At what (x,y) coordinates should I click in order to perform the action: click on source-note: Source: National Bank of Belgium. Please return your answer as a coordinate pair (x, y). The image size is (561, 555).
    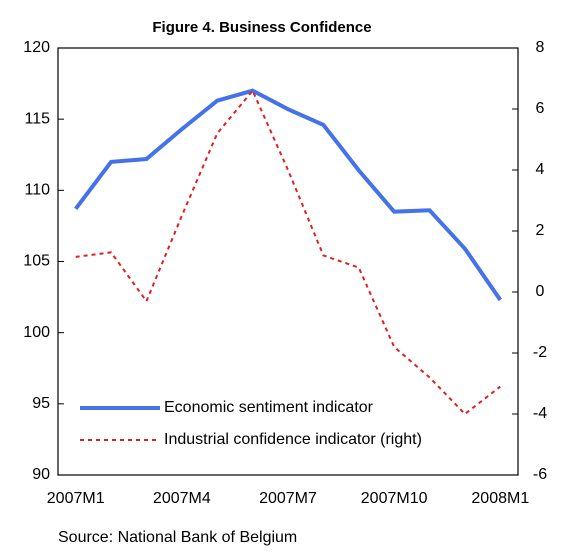
    Looking at the image, I should click on (177, 537).